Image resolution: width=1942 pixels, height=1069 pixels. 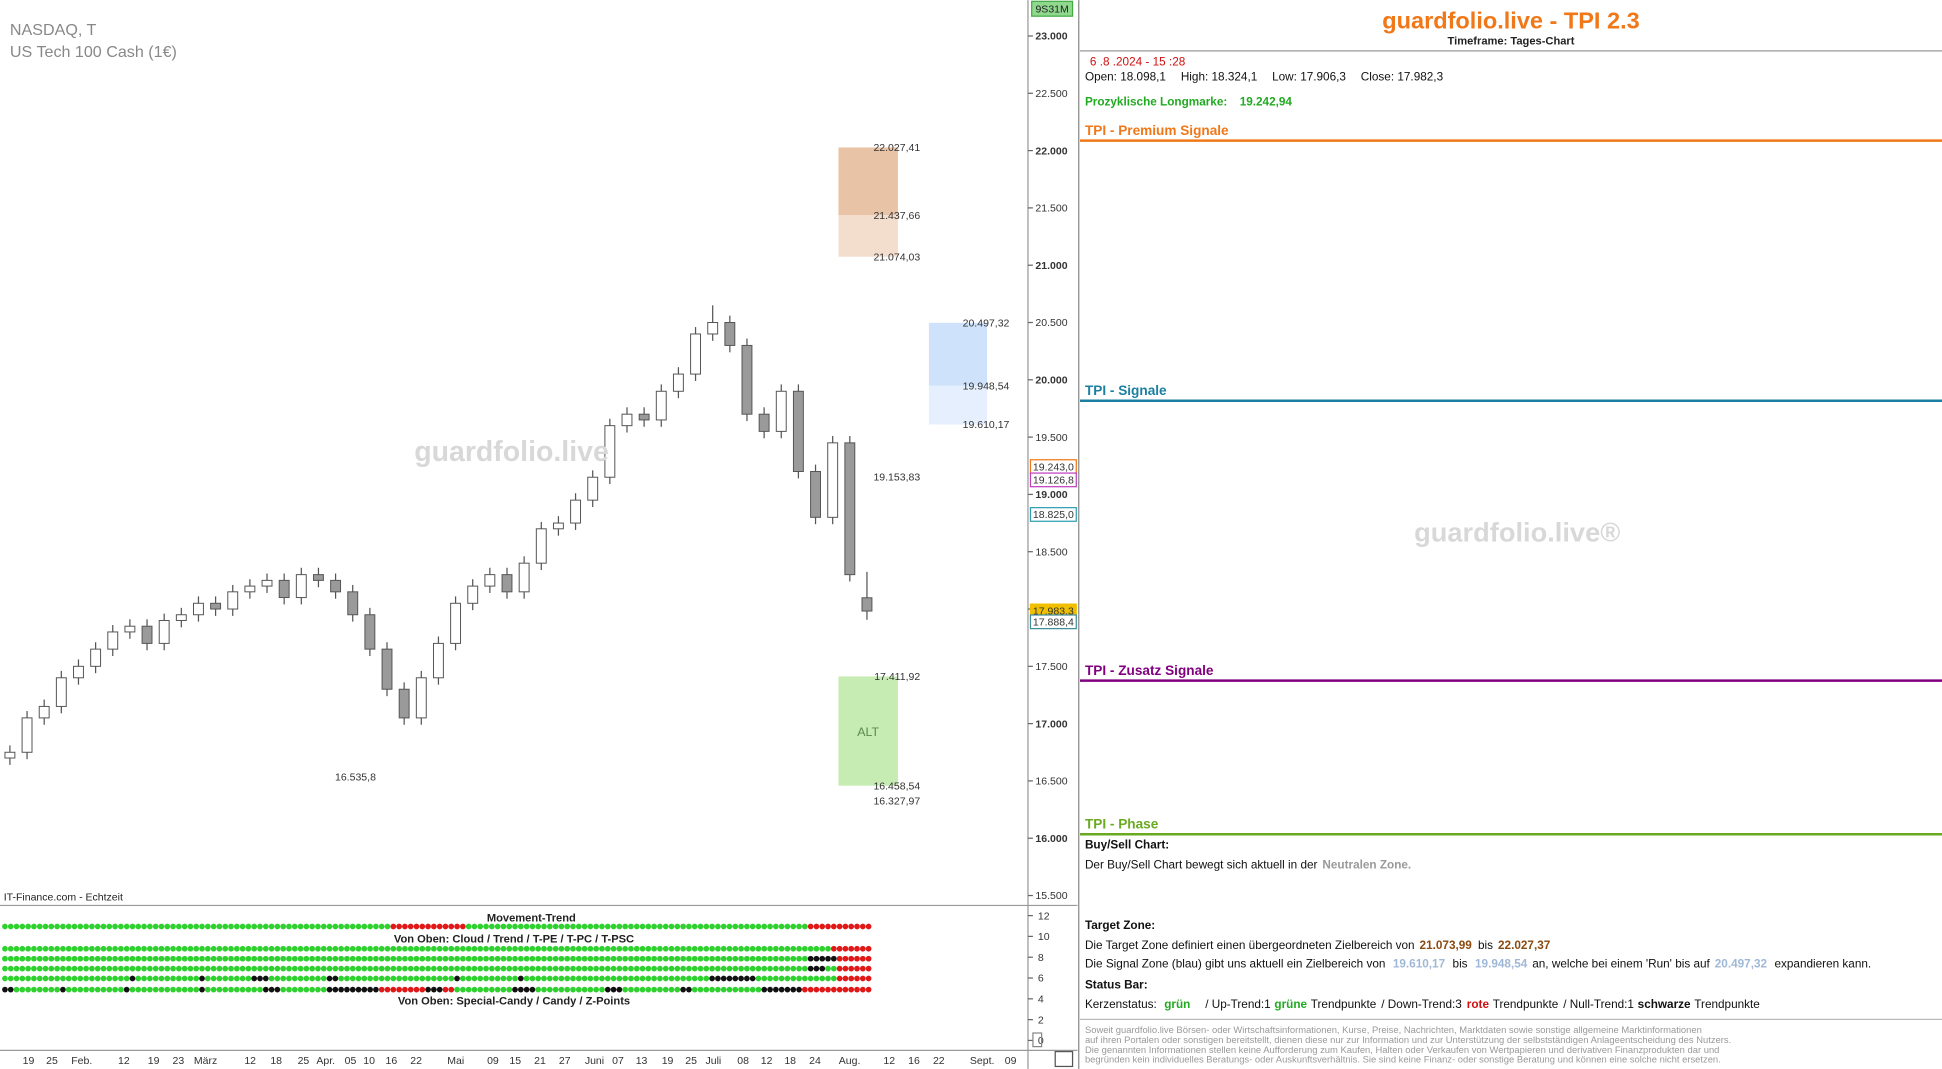 What do you see at coordinates (1149, 670) in the screenshot?
I see `section-title: TPI - Zusatz Signale` at bounding box center [1149, 670].